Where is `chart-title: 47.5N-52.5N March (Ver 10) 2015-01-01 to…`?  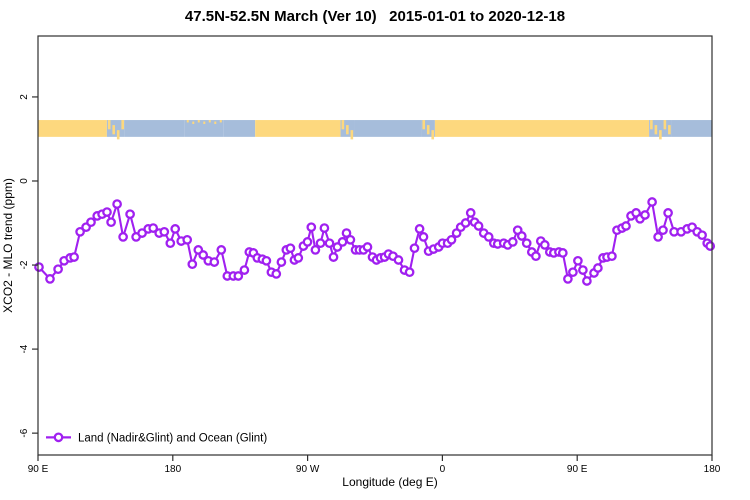 chart-title: 47.5N-52.5N March (Ver 10) 2015-01-01 to… is located at coordinates (375, 16).